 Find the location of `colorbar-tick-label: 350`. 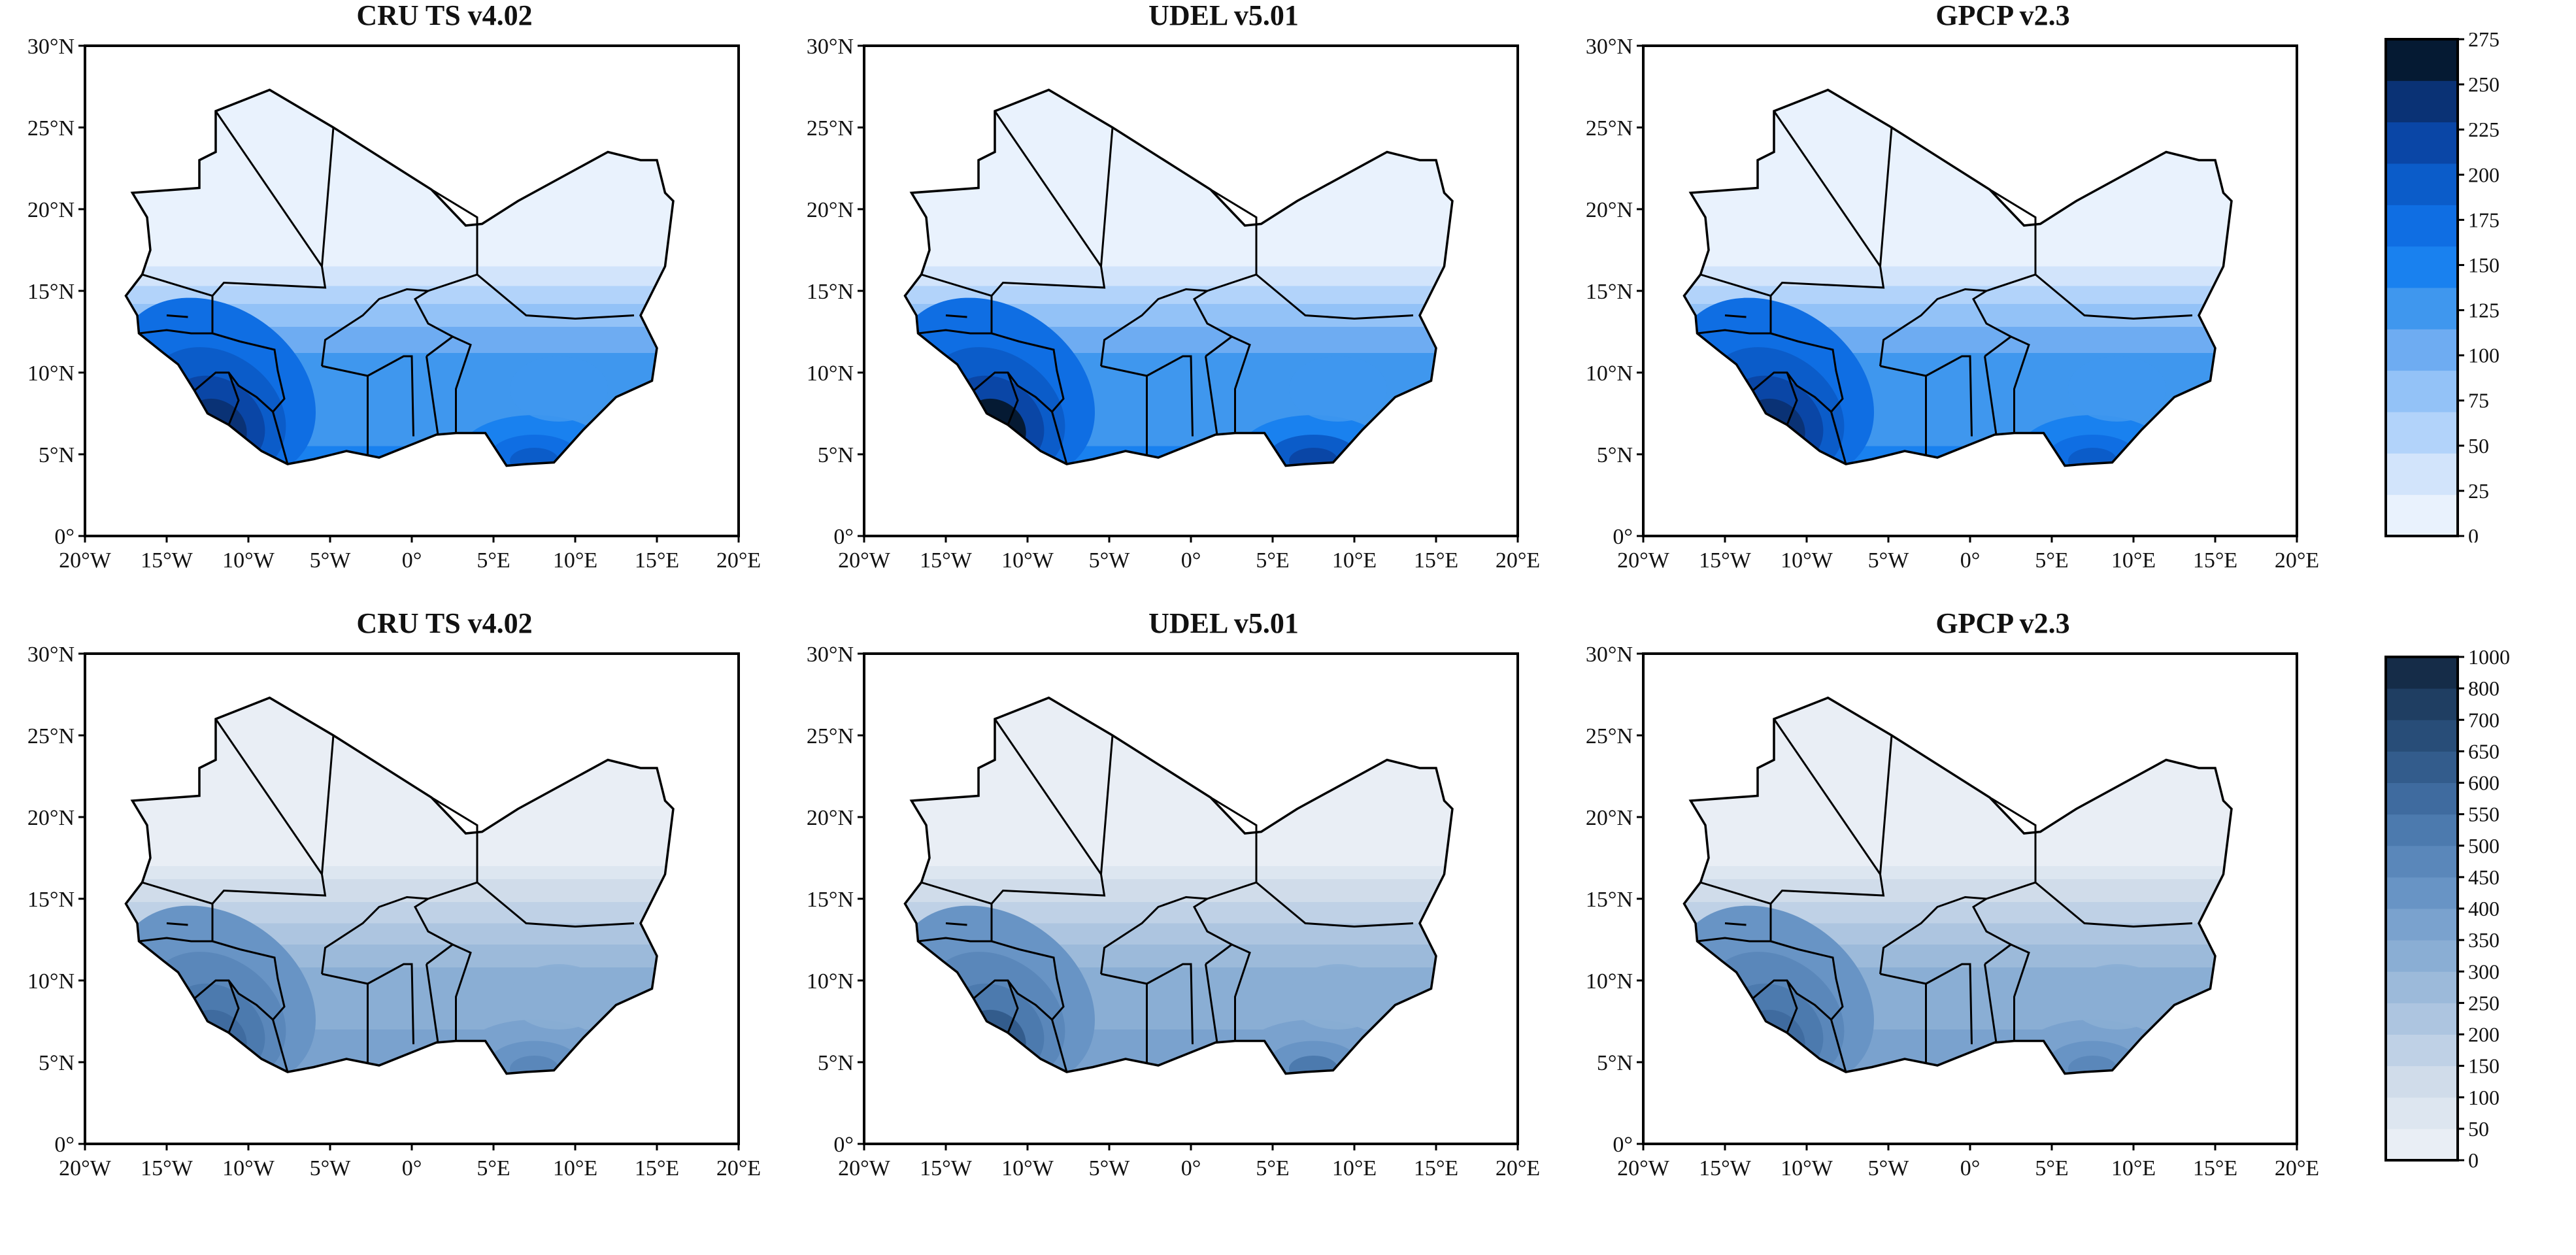

colorbar-tick-label: 350 is located at coordinates (2484, 940).